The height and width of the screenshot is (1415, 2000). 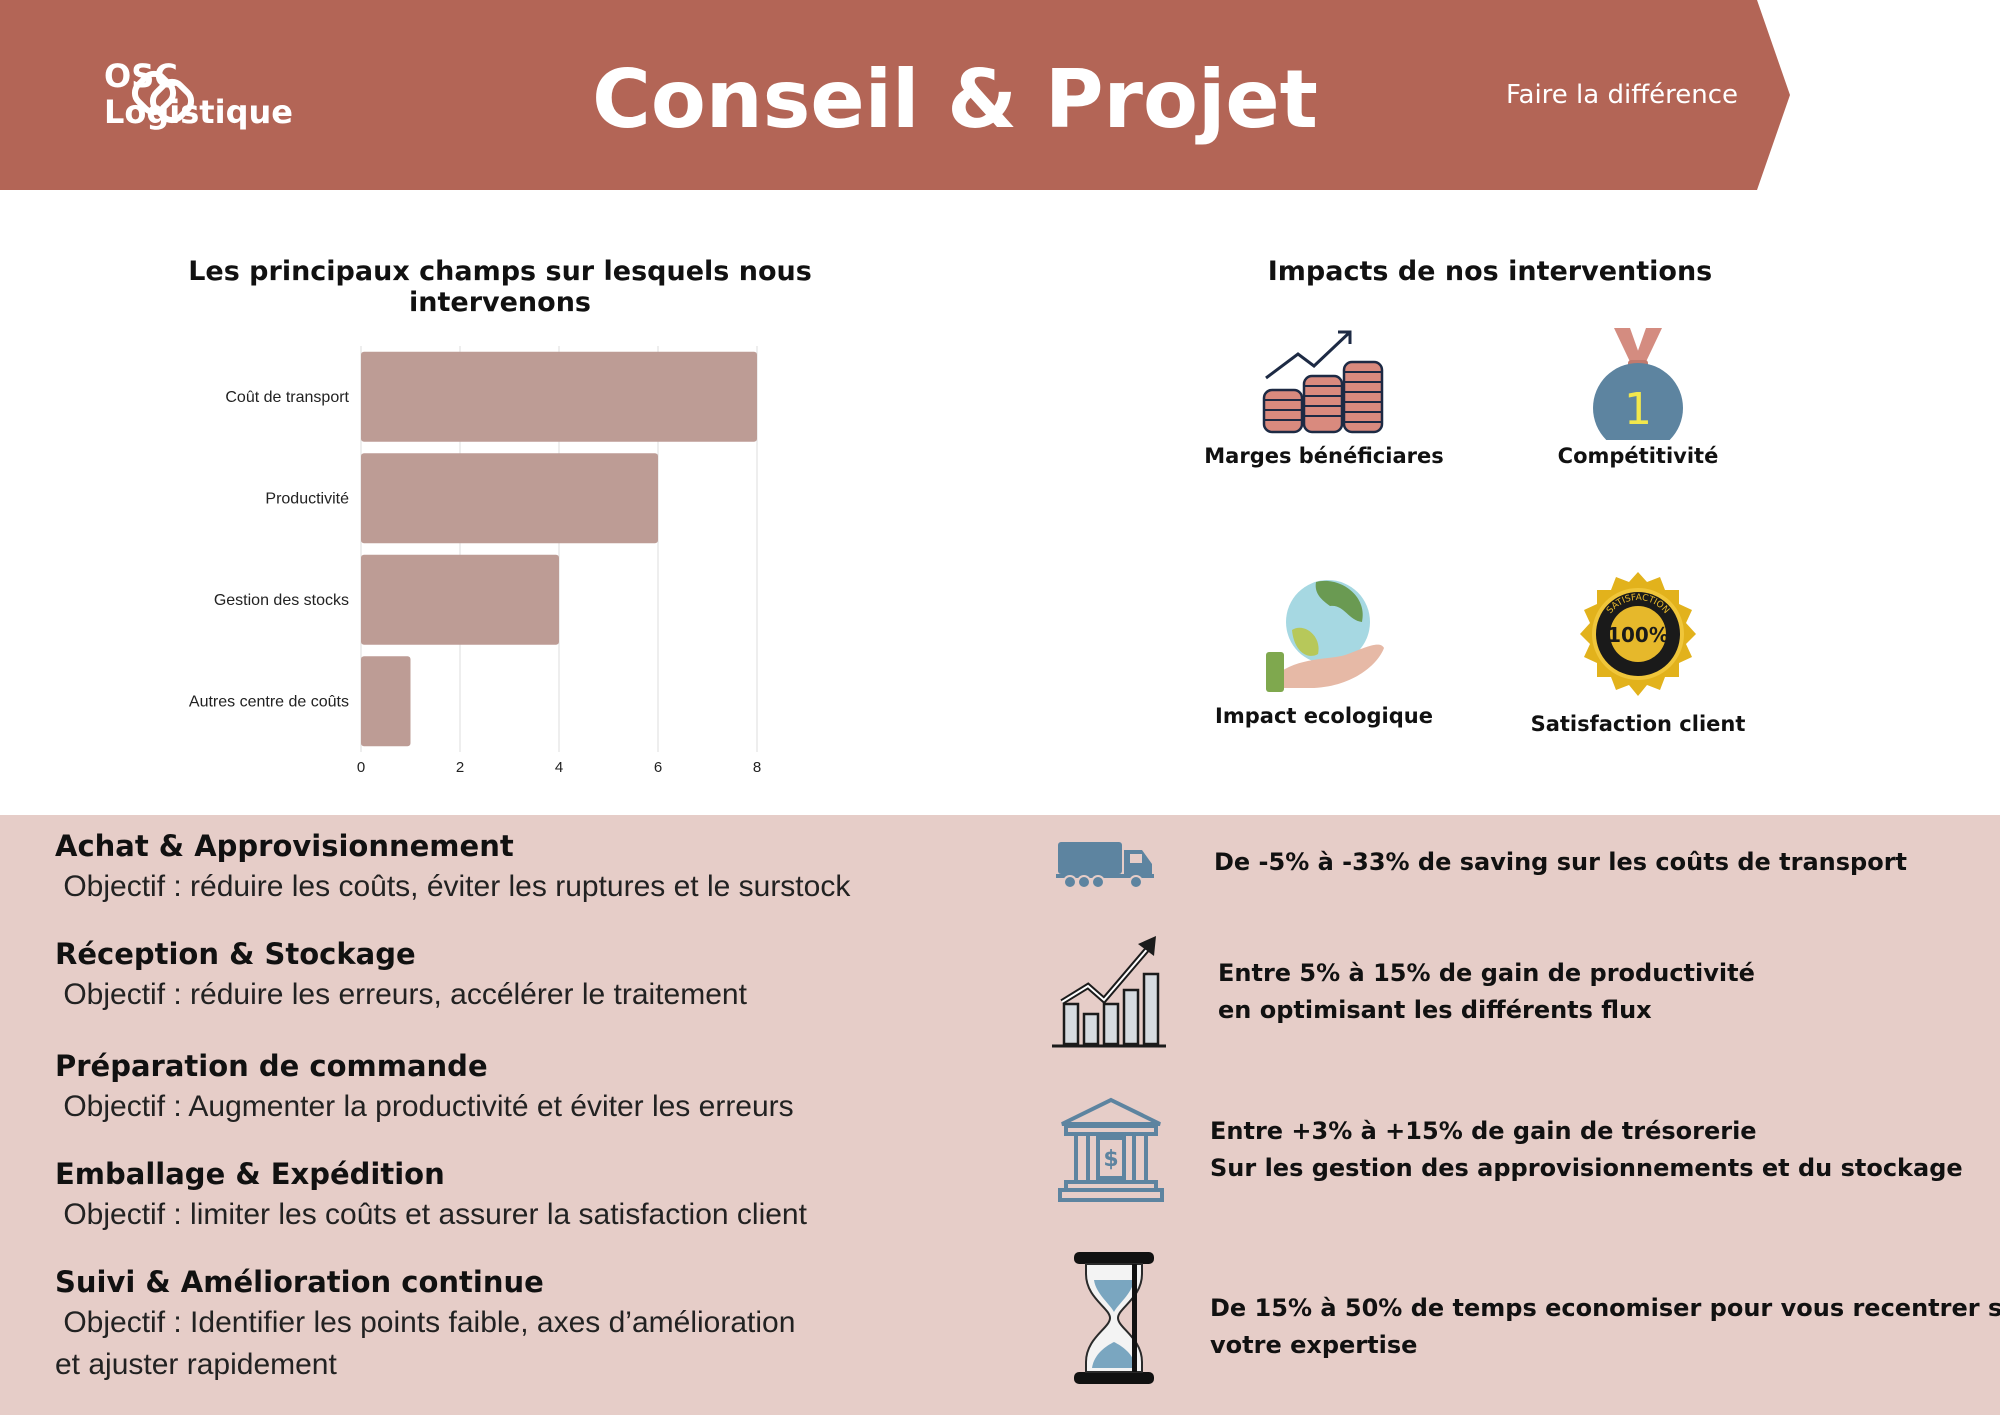 What do you see at coordinates (1638, 456) in the screenshot?
I see `impact-competitiveness-label: Compétitivité` at bounding box center [1638, 456].